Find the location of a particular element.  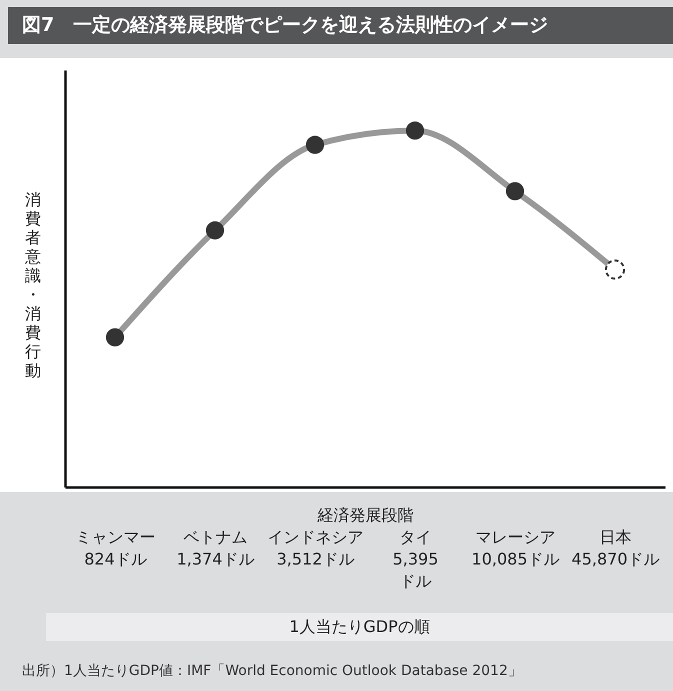

x-tick-label: 日本 45,870ドル is located at coordinates (616, 548).